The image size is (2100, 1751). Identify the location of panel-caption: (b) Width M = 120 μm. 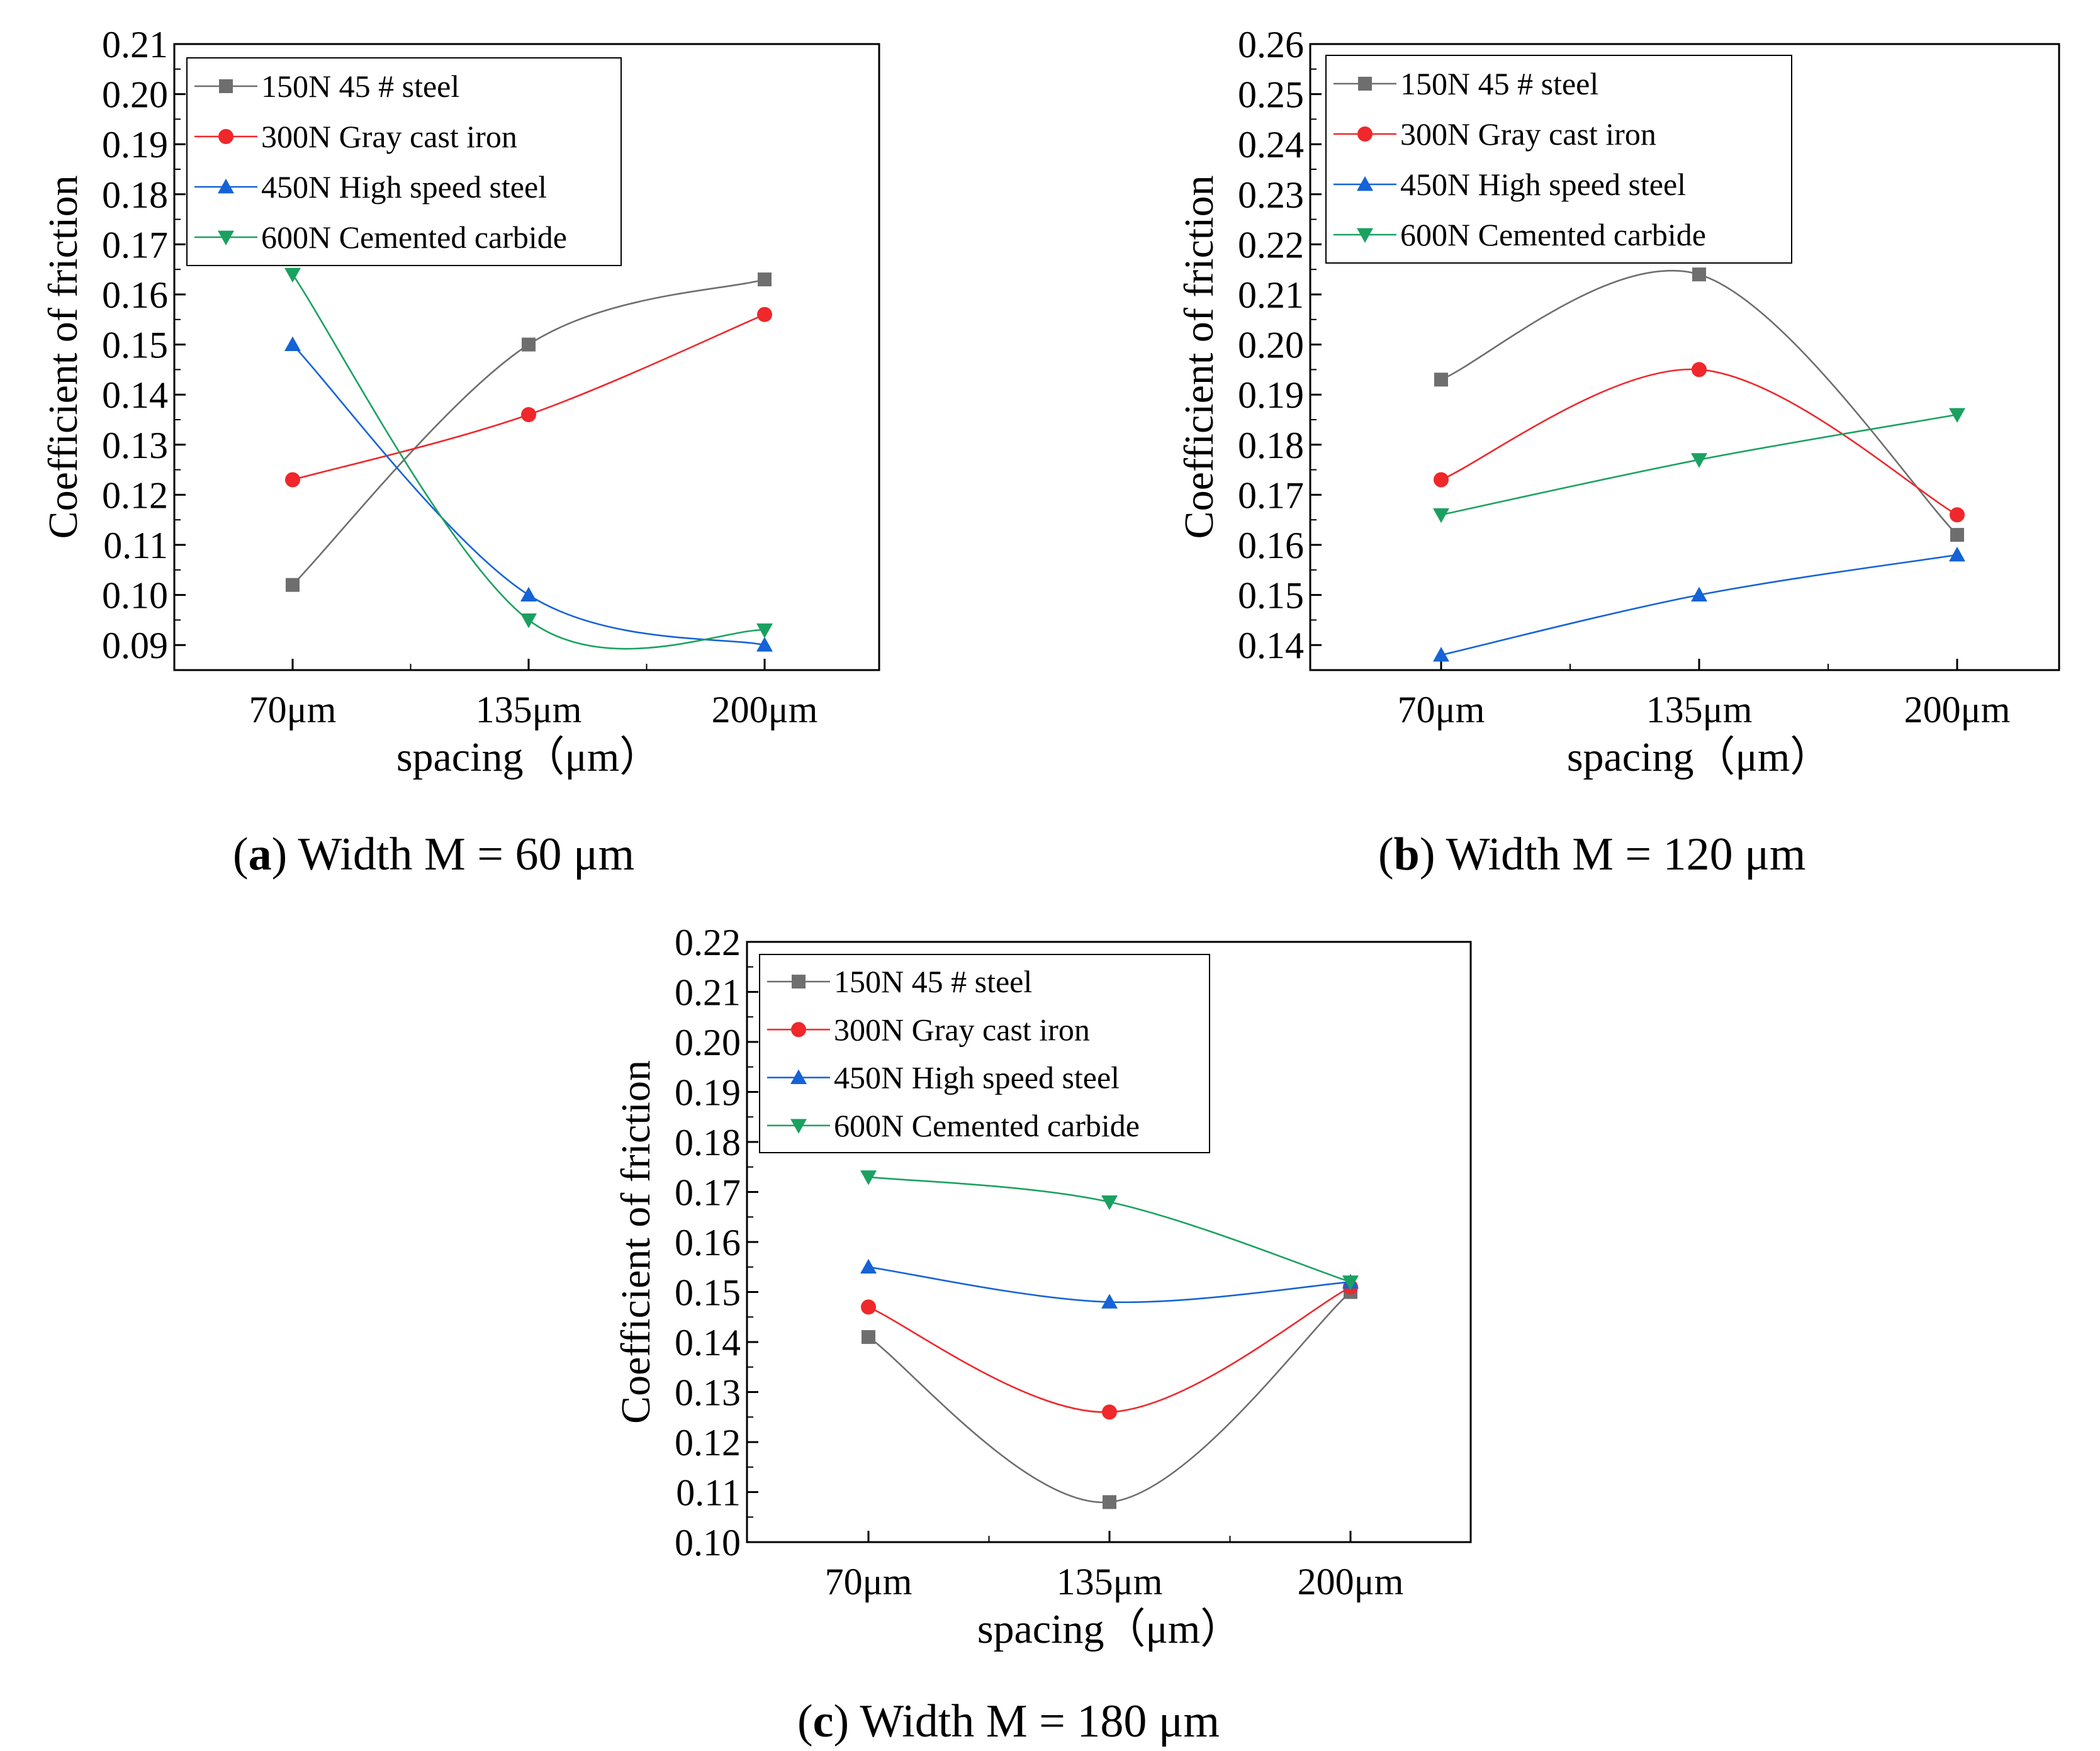
(1592, 854).